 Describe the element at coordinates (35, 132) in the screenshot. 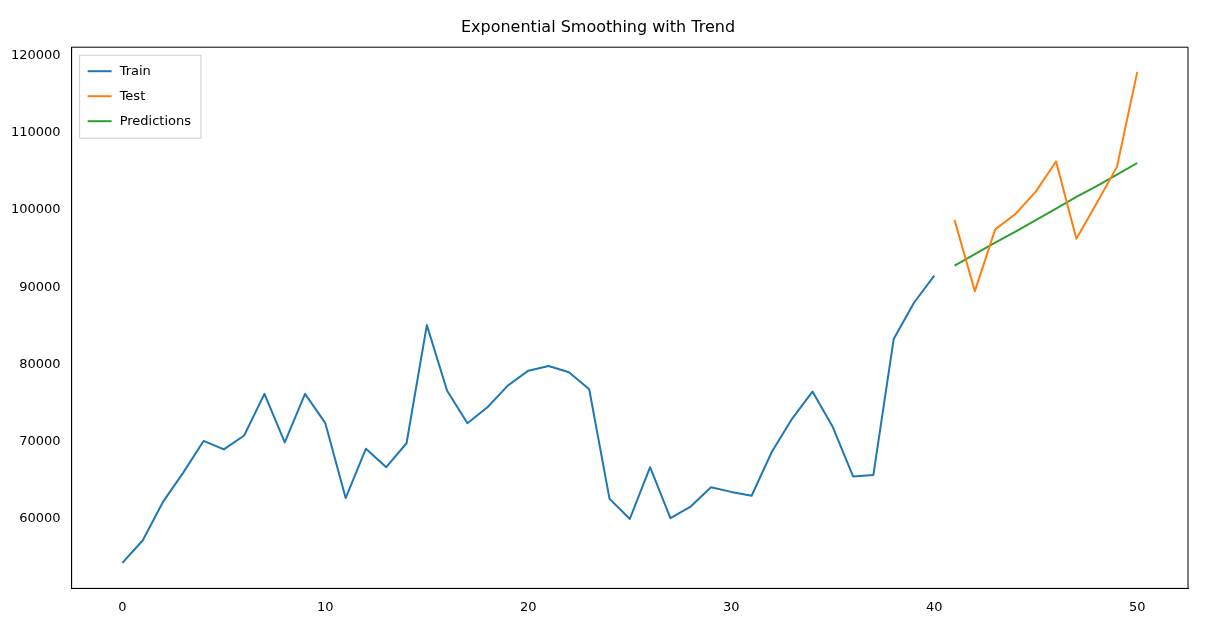

I see `y-tick-label: 110000` at that location.